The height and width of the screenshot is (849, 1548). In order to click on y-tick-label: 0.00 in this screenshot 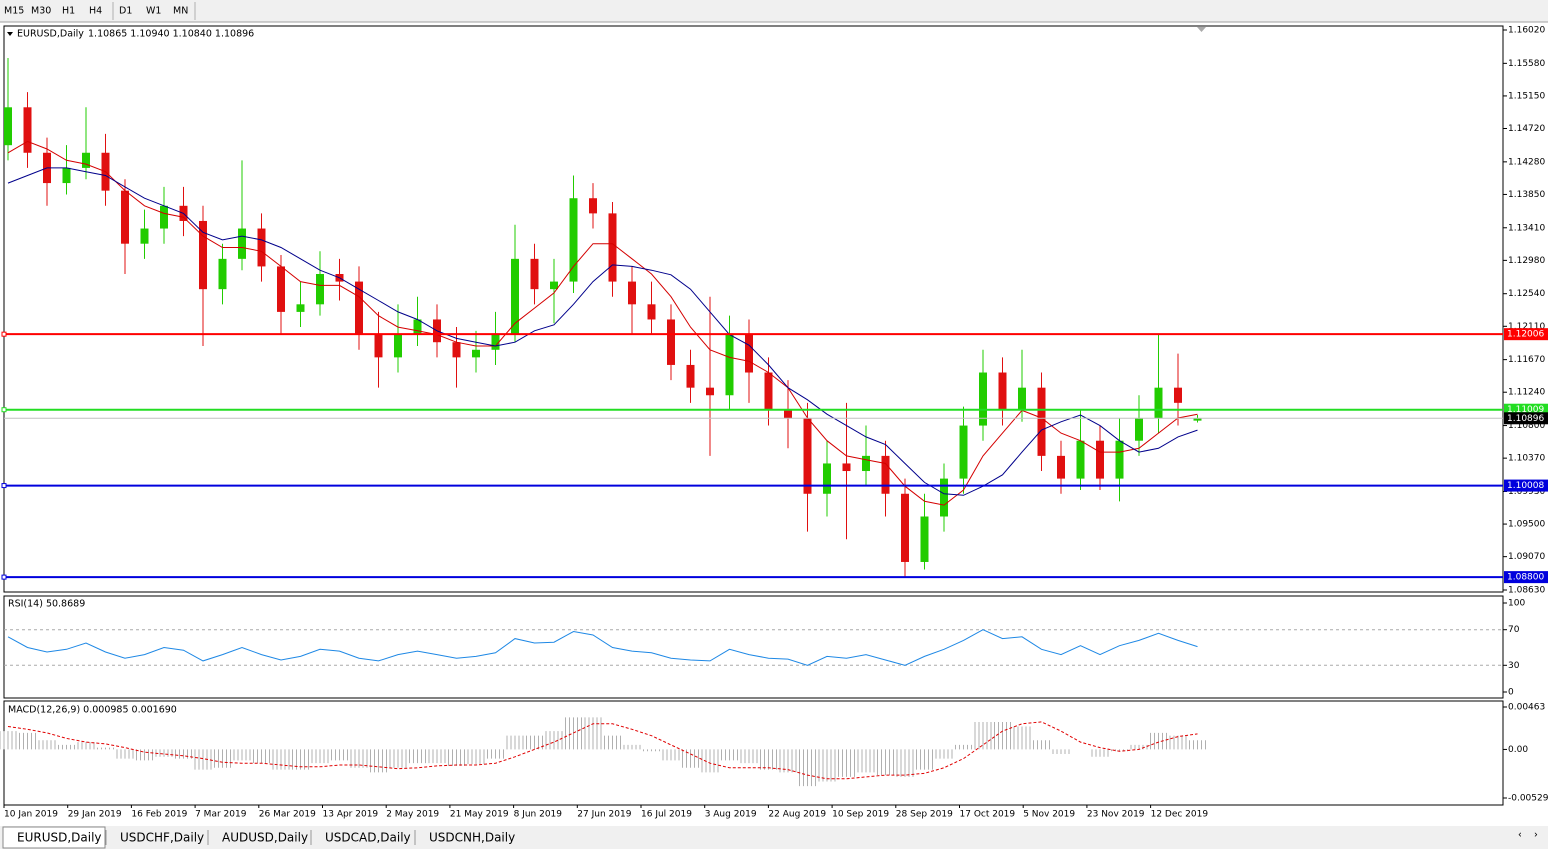, I will do `click(1518, 750)`.